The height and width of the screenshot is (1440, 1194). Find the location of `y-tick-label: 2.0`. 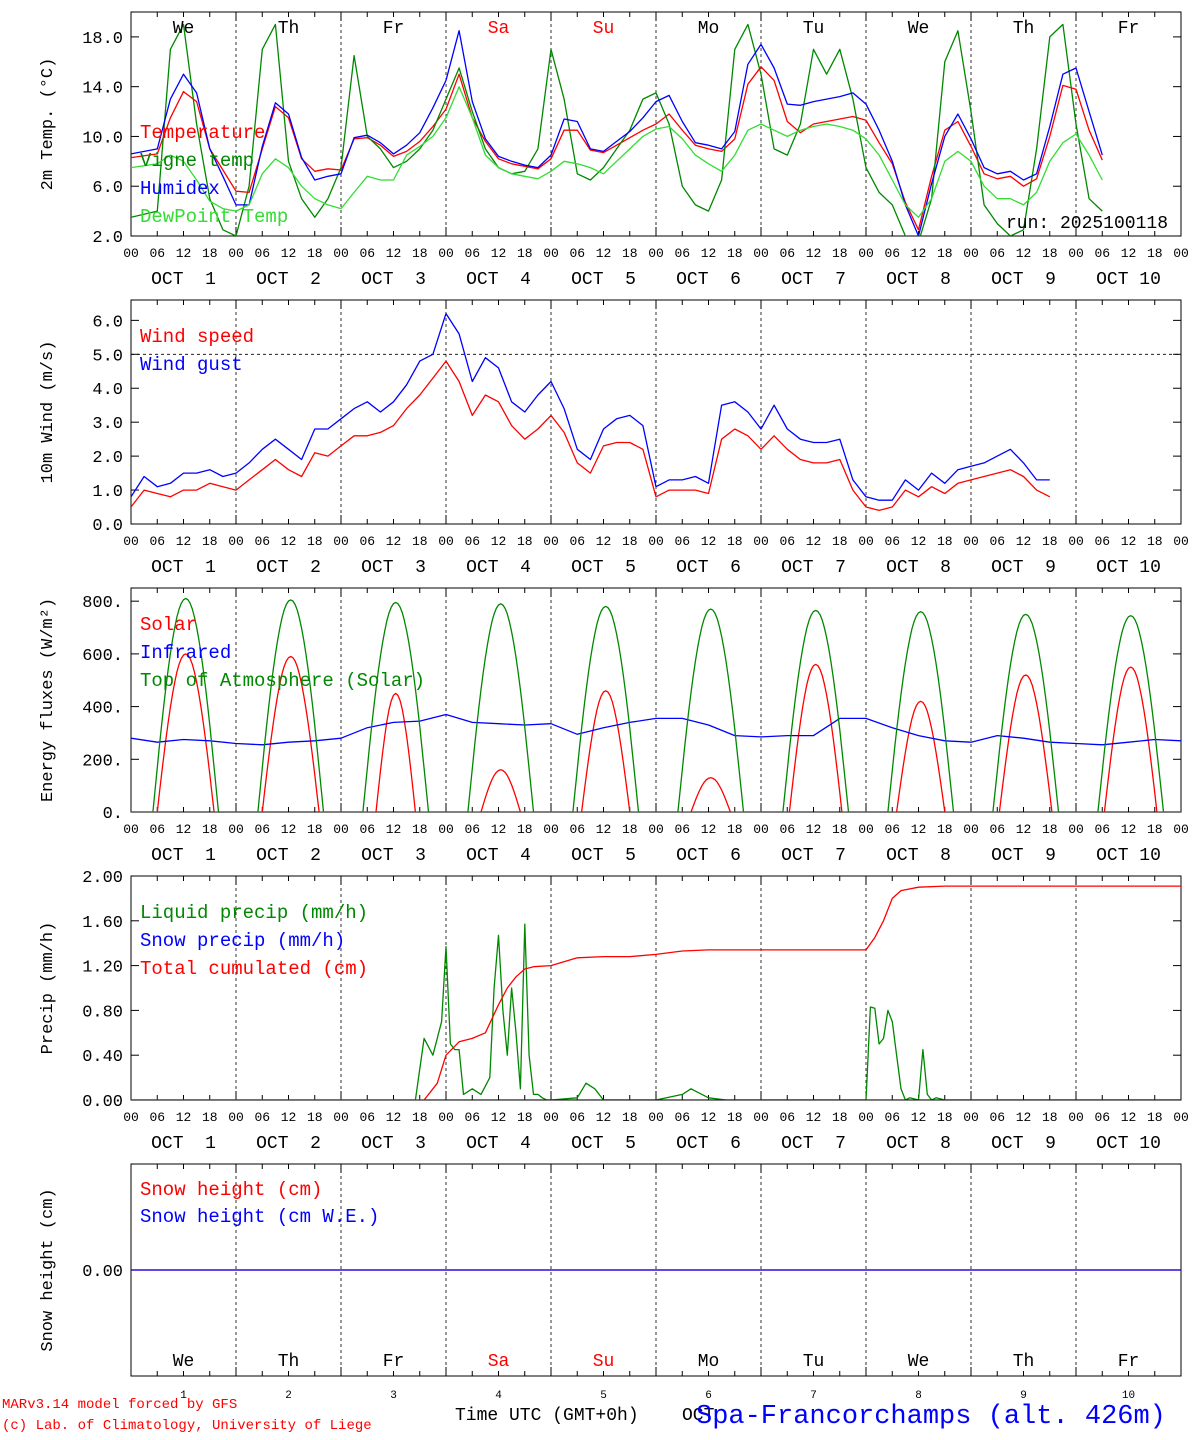

y-tick-label: 2.0 is located at coordinates (107, 458).